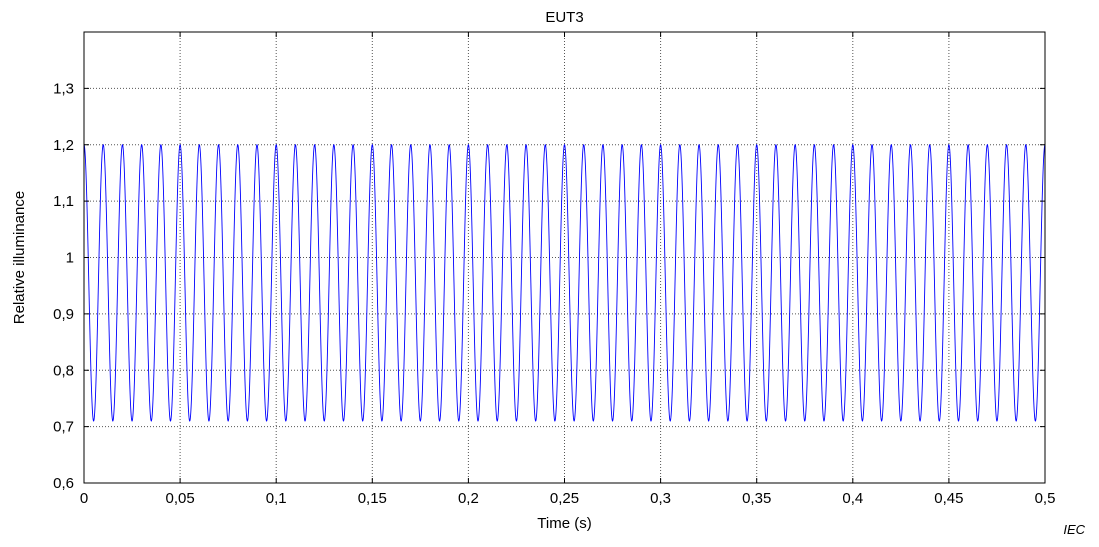 This screenshot has height=547, width=1099. Describe the element at coordinates (276, 498) in the screenshot. I see `x-tick-label: 0,1` at that location.